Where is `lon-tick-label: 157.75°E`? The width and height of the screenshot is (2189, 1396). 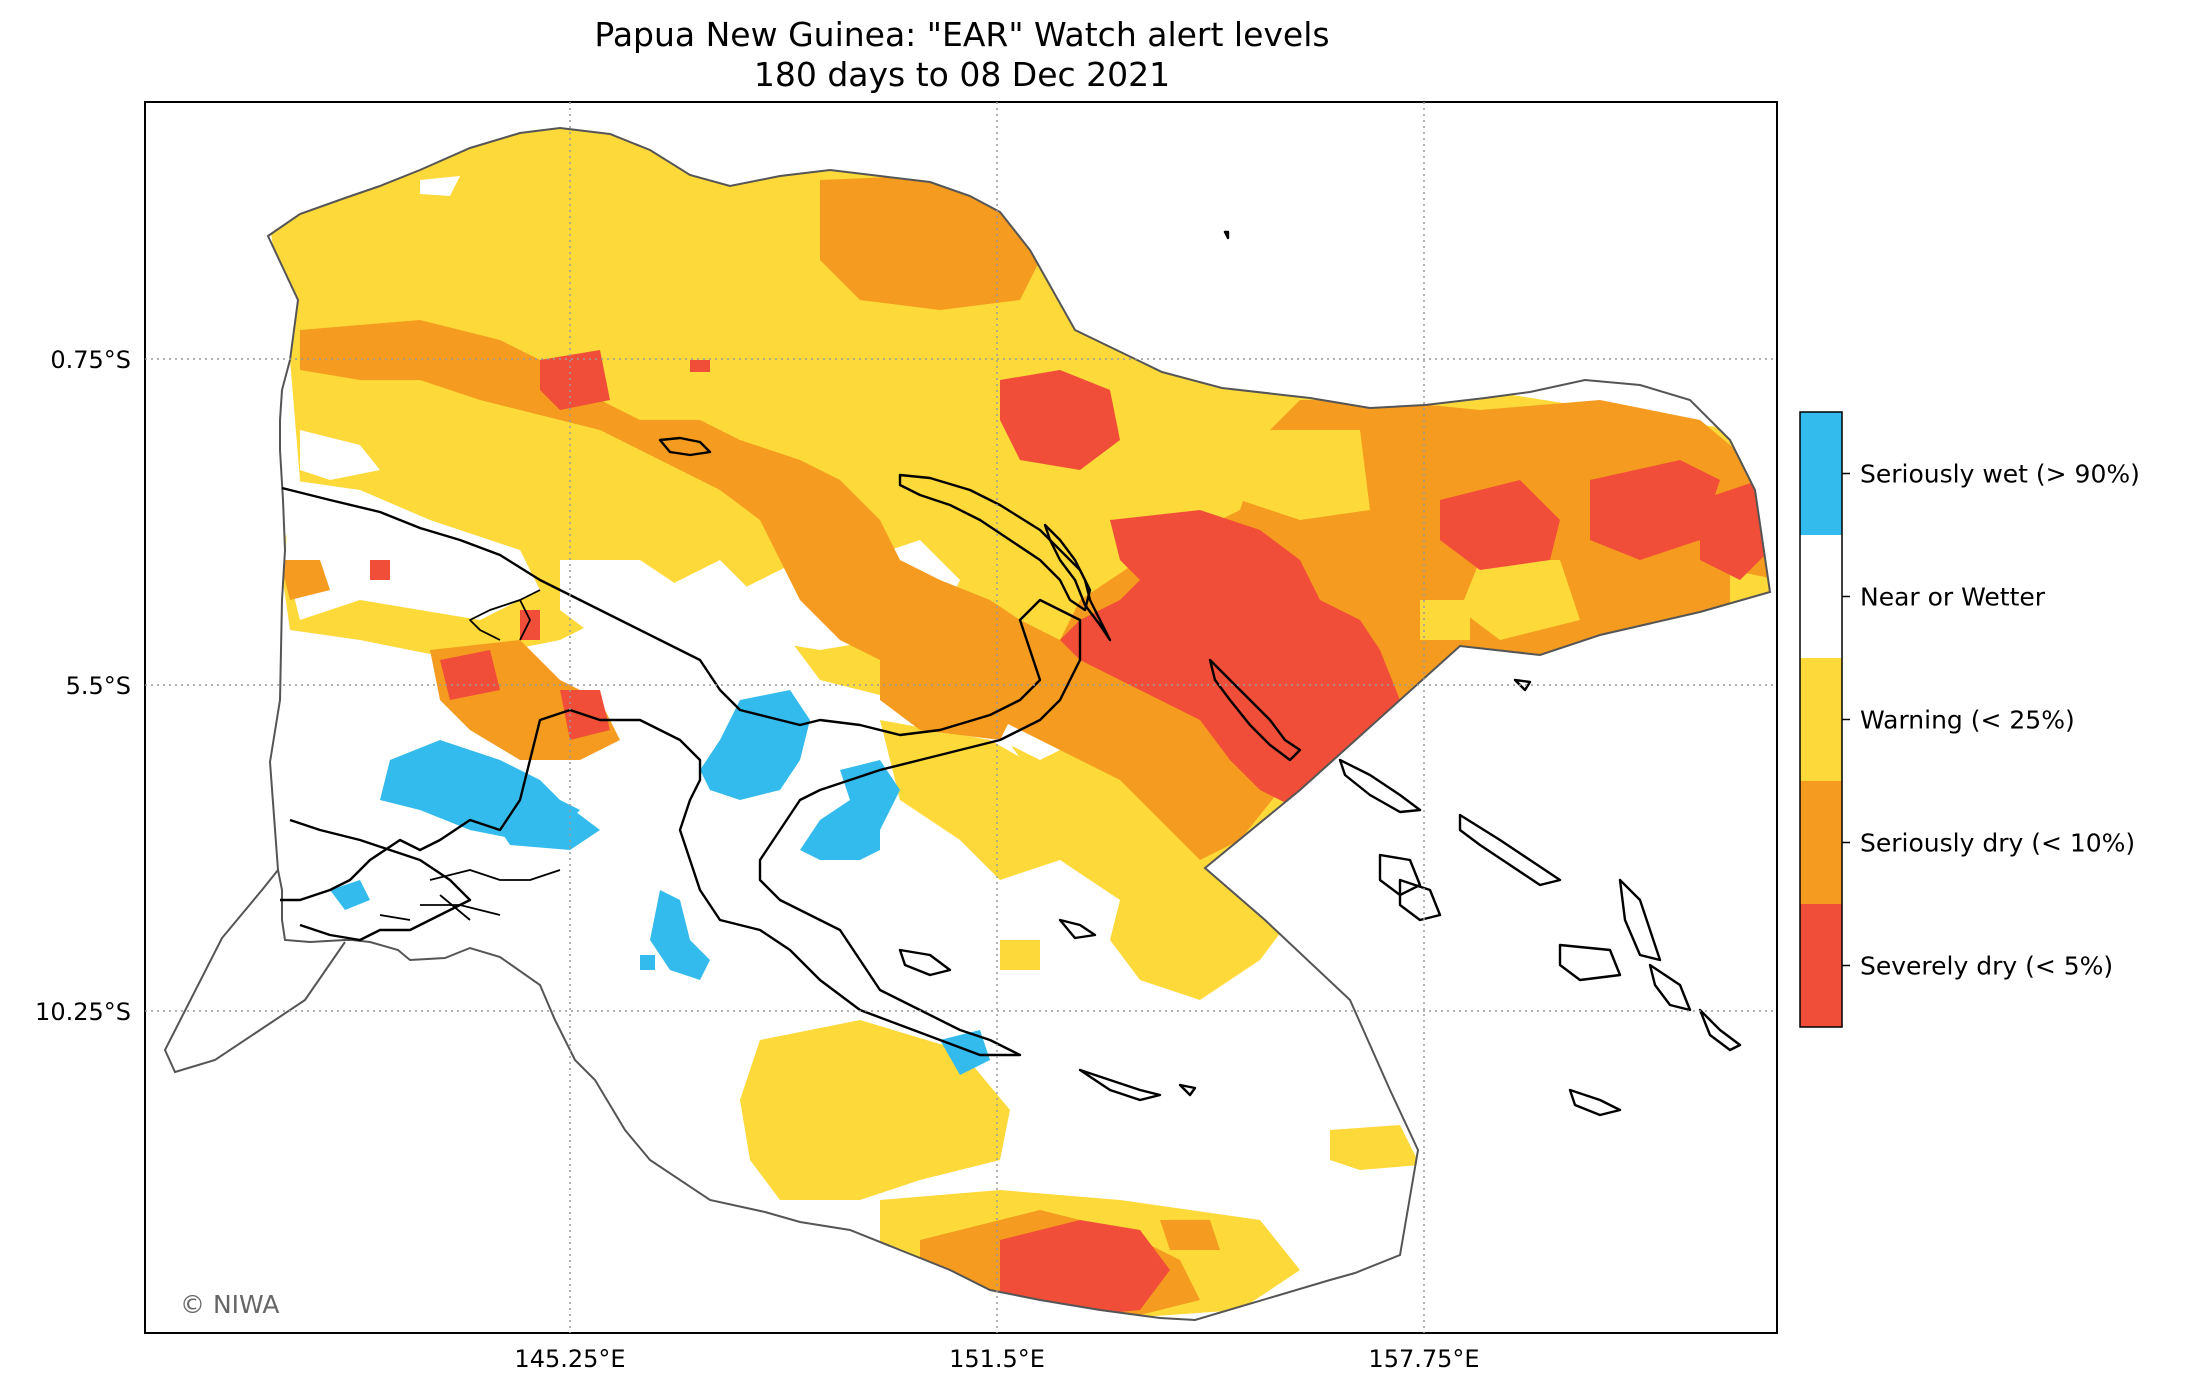 lon-tick-label: 157.75°E is located at coordinates (1423, 1359).